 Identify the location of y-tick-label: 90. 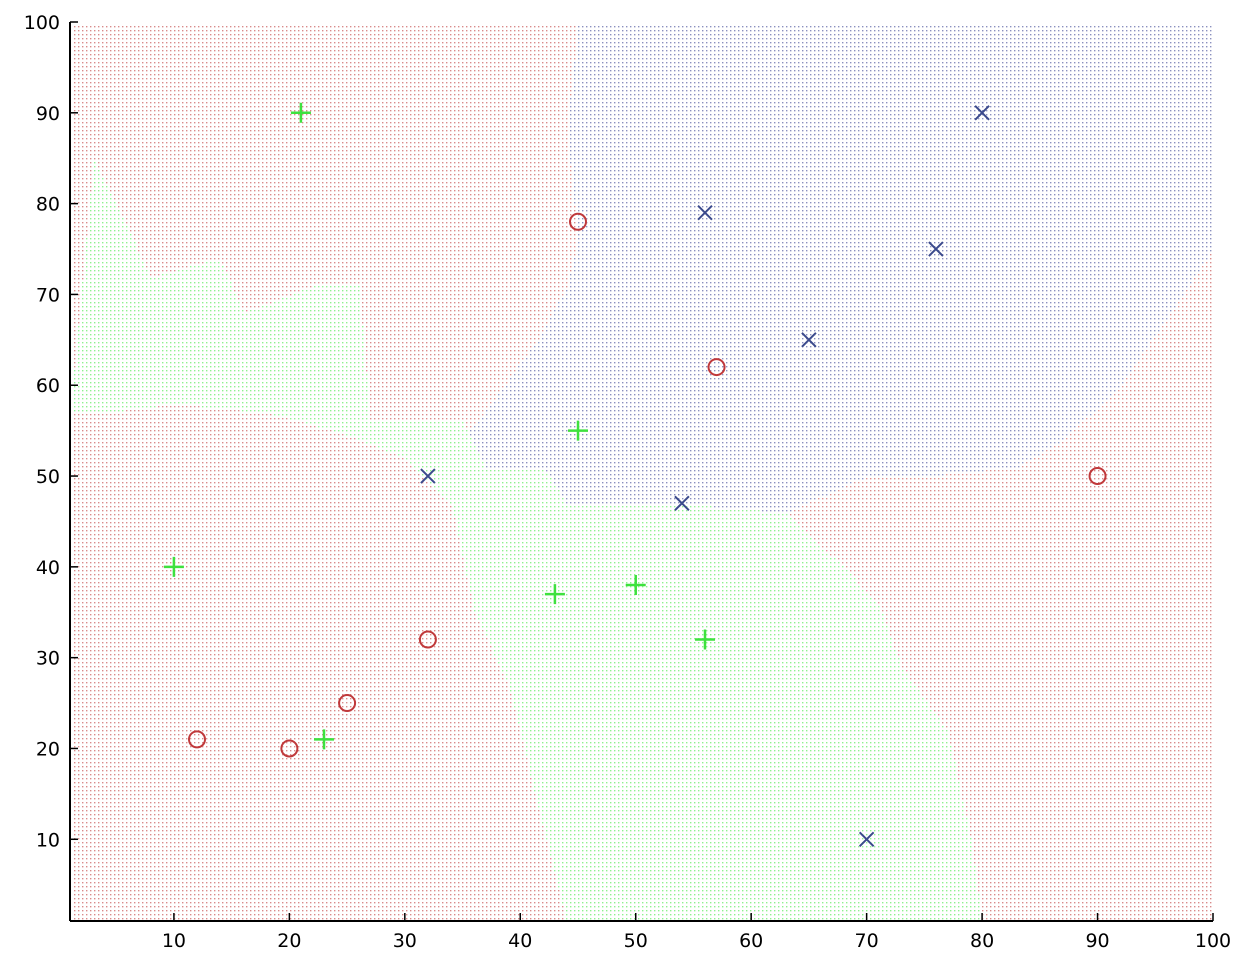
(48, 114).